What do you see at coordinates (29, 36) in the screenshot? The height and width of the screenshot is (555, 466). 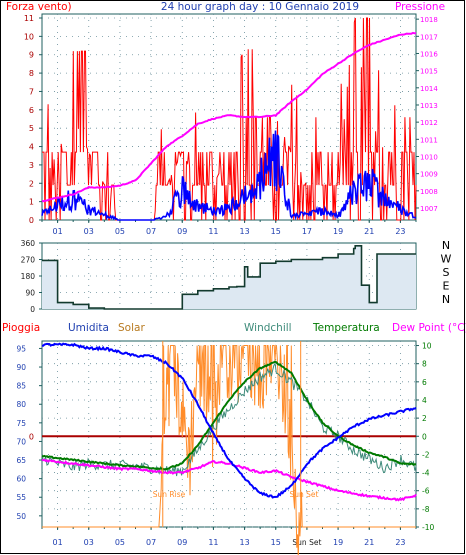 I see `y-tick-label: 10` at bounding box center [29, 36].